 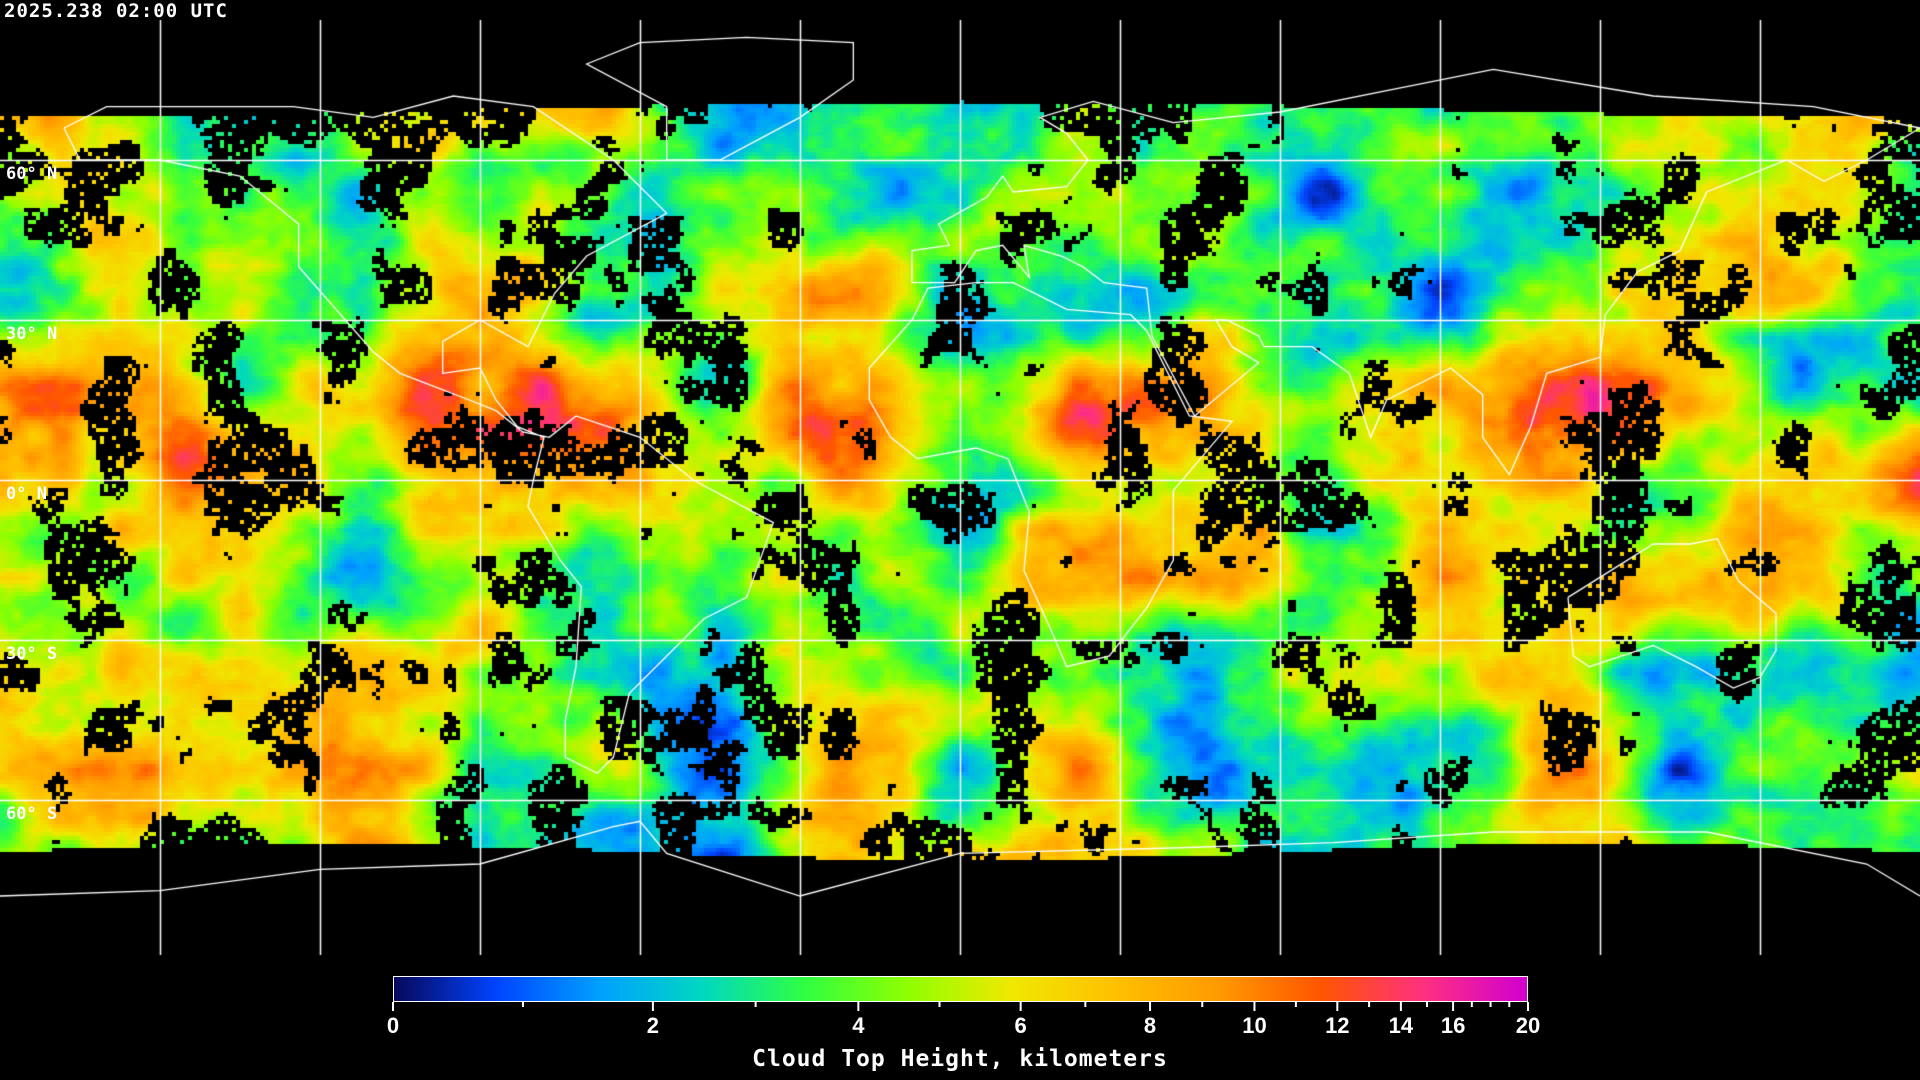 I want to click on tick-label: 16, so click(x=1453, y=1025).